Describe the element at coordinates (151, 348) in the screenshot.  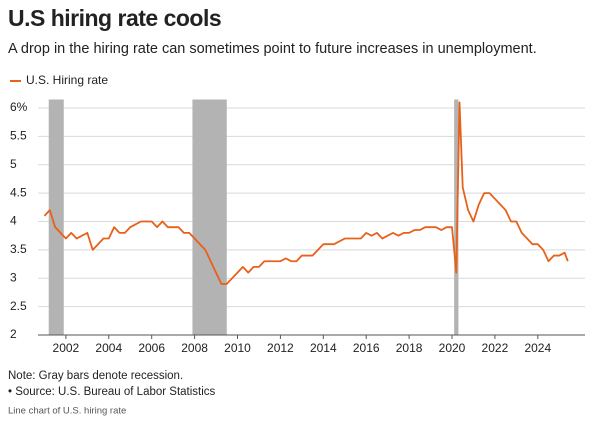
I see `x-tick-label: 2006` at that location.